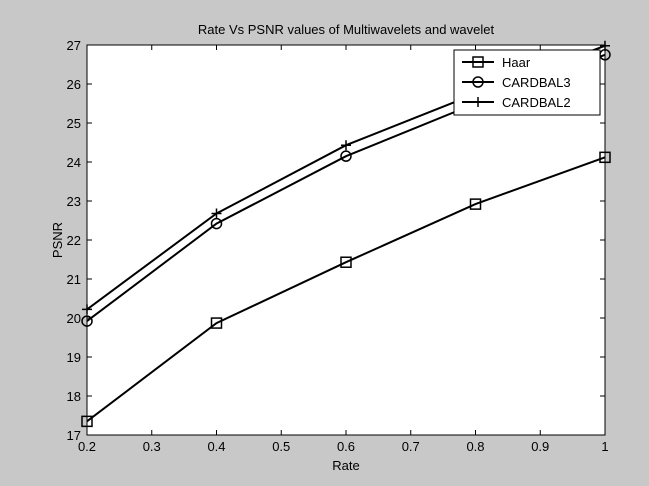 The image size is (649, 486). I want to click on y-tick-label: 20, so click(74, 318).